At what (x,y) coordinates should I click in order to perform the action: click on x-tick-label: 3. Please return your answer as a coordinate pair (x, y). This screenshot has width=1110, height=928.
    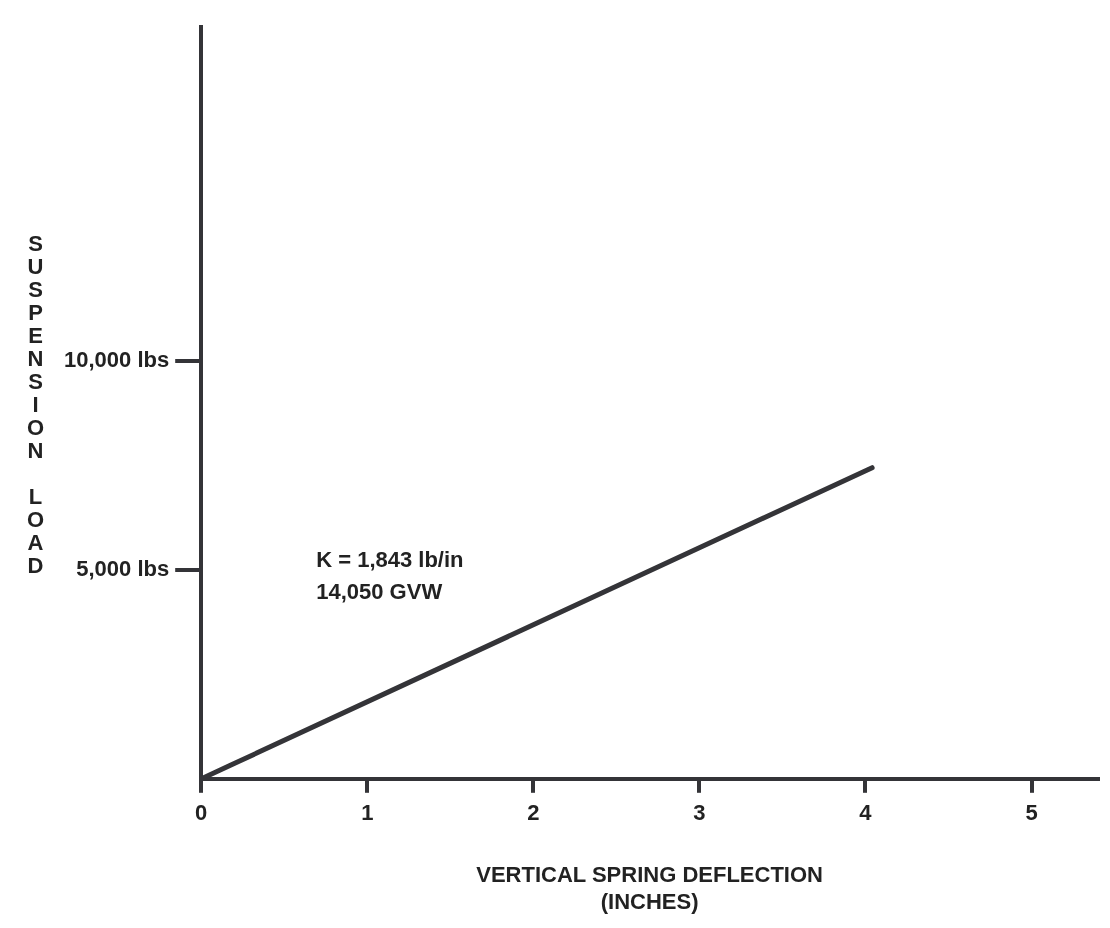
    Looking at the image, I should click on (699, 813).